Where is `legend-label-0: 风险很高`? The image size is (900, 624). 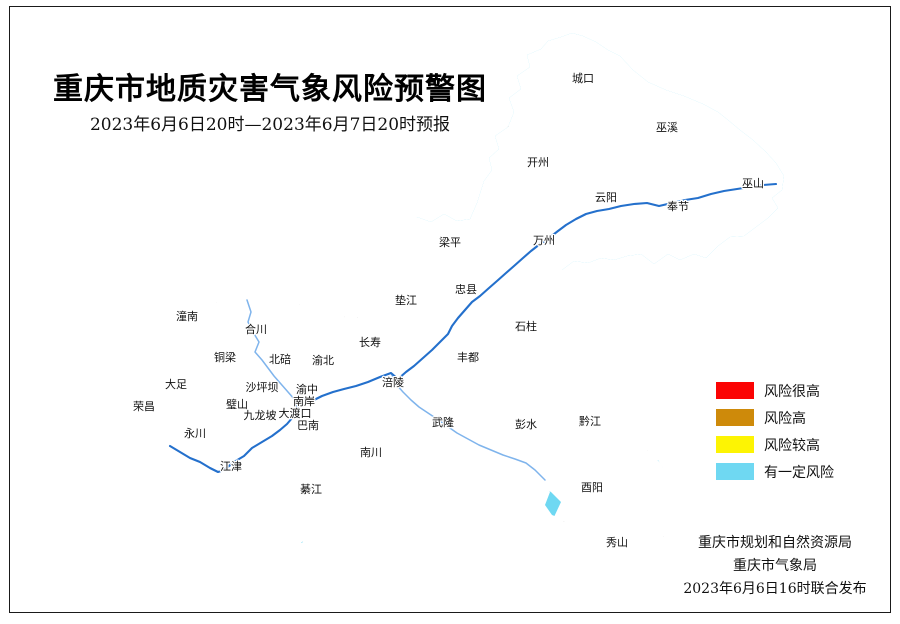 legend-label-0: 风险很高 is located at coordinates (792, 391).